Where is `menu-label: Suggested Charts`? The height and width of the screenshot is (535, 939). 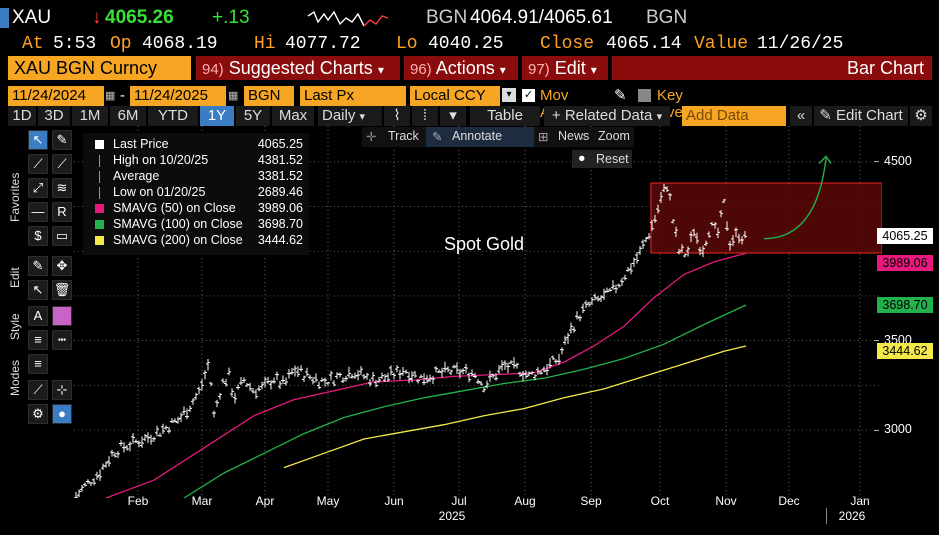
menu-label: Suggested Charts is located at coordinates (300, 68).